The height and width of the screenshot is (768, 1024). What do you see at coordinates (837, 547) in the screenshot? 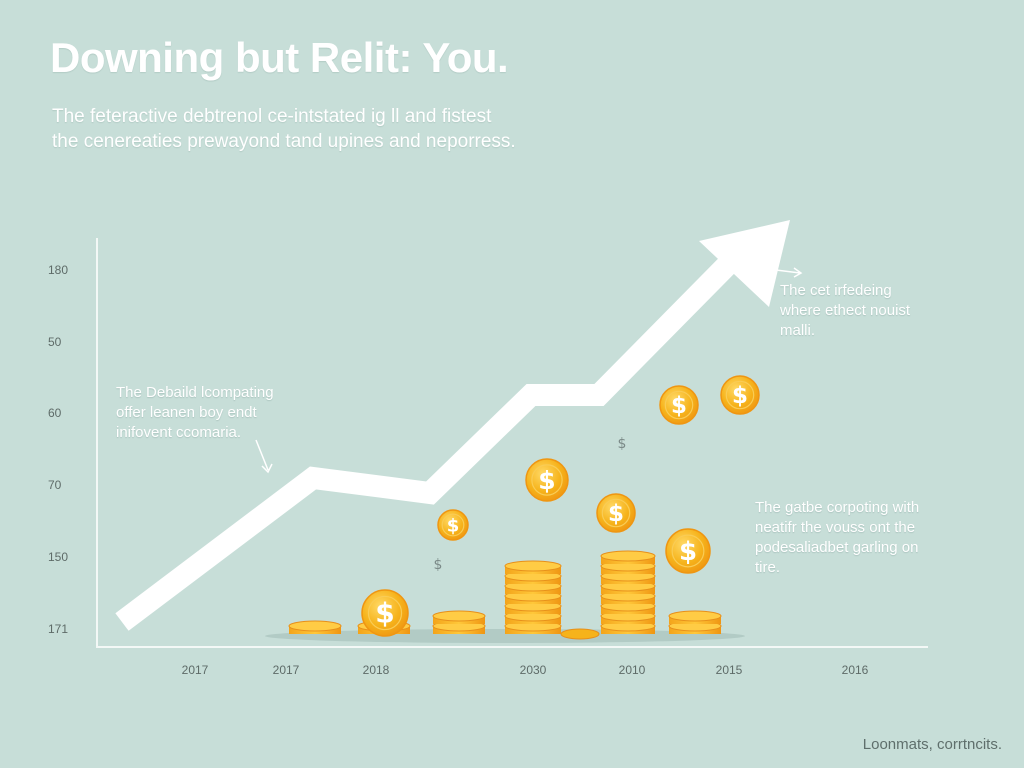
I see `annotation-line: podesaliadbet garling on` at bounding box center [837, 547].